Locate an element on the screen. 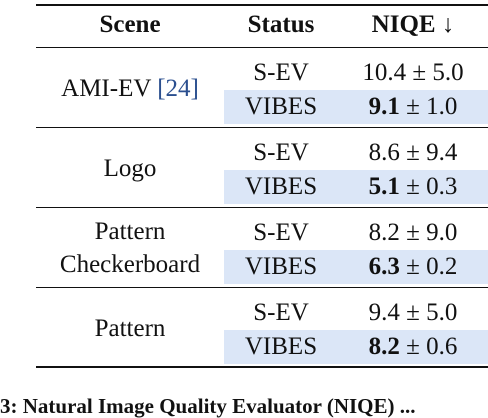 Image resolution: width=488 pixels, height=418 pixels. citation-link: [24] is located at coordinates (178, 88).